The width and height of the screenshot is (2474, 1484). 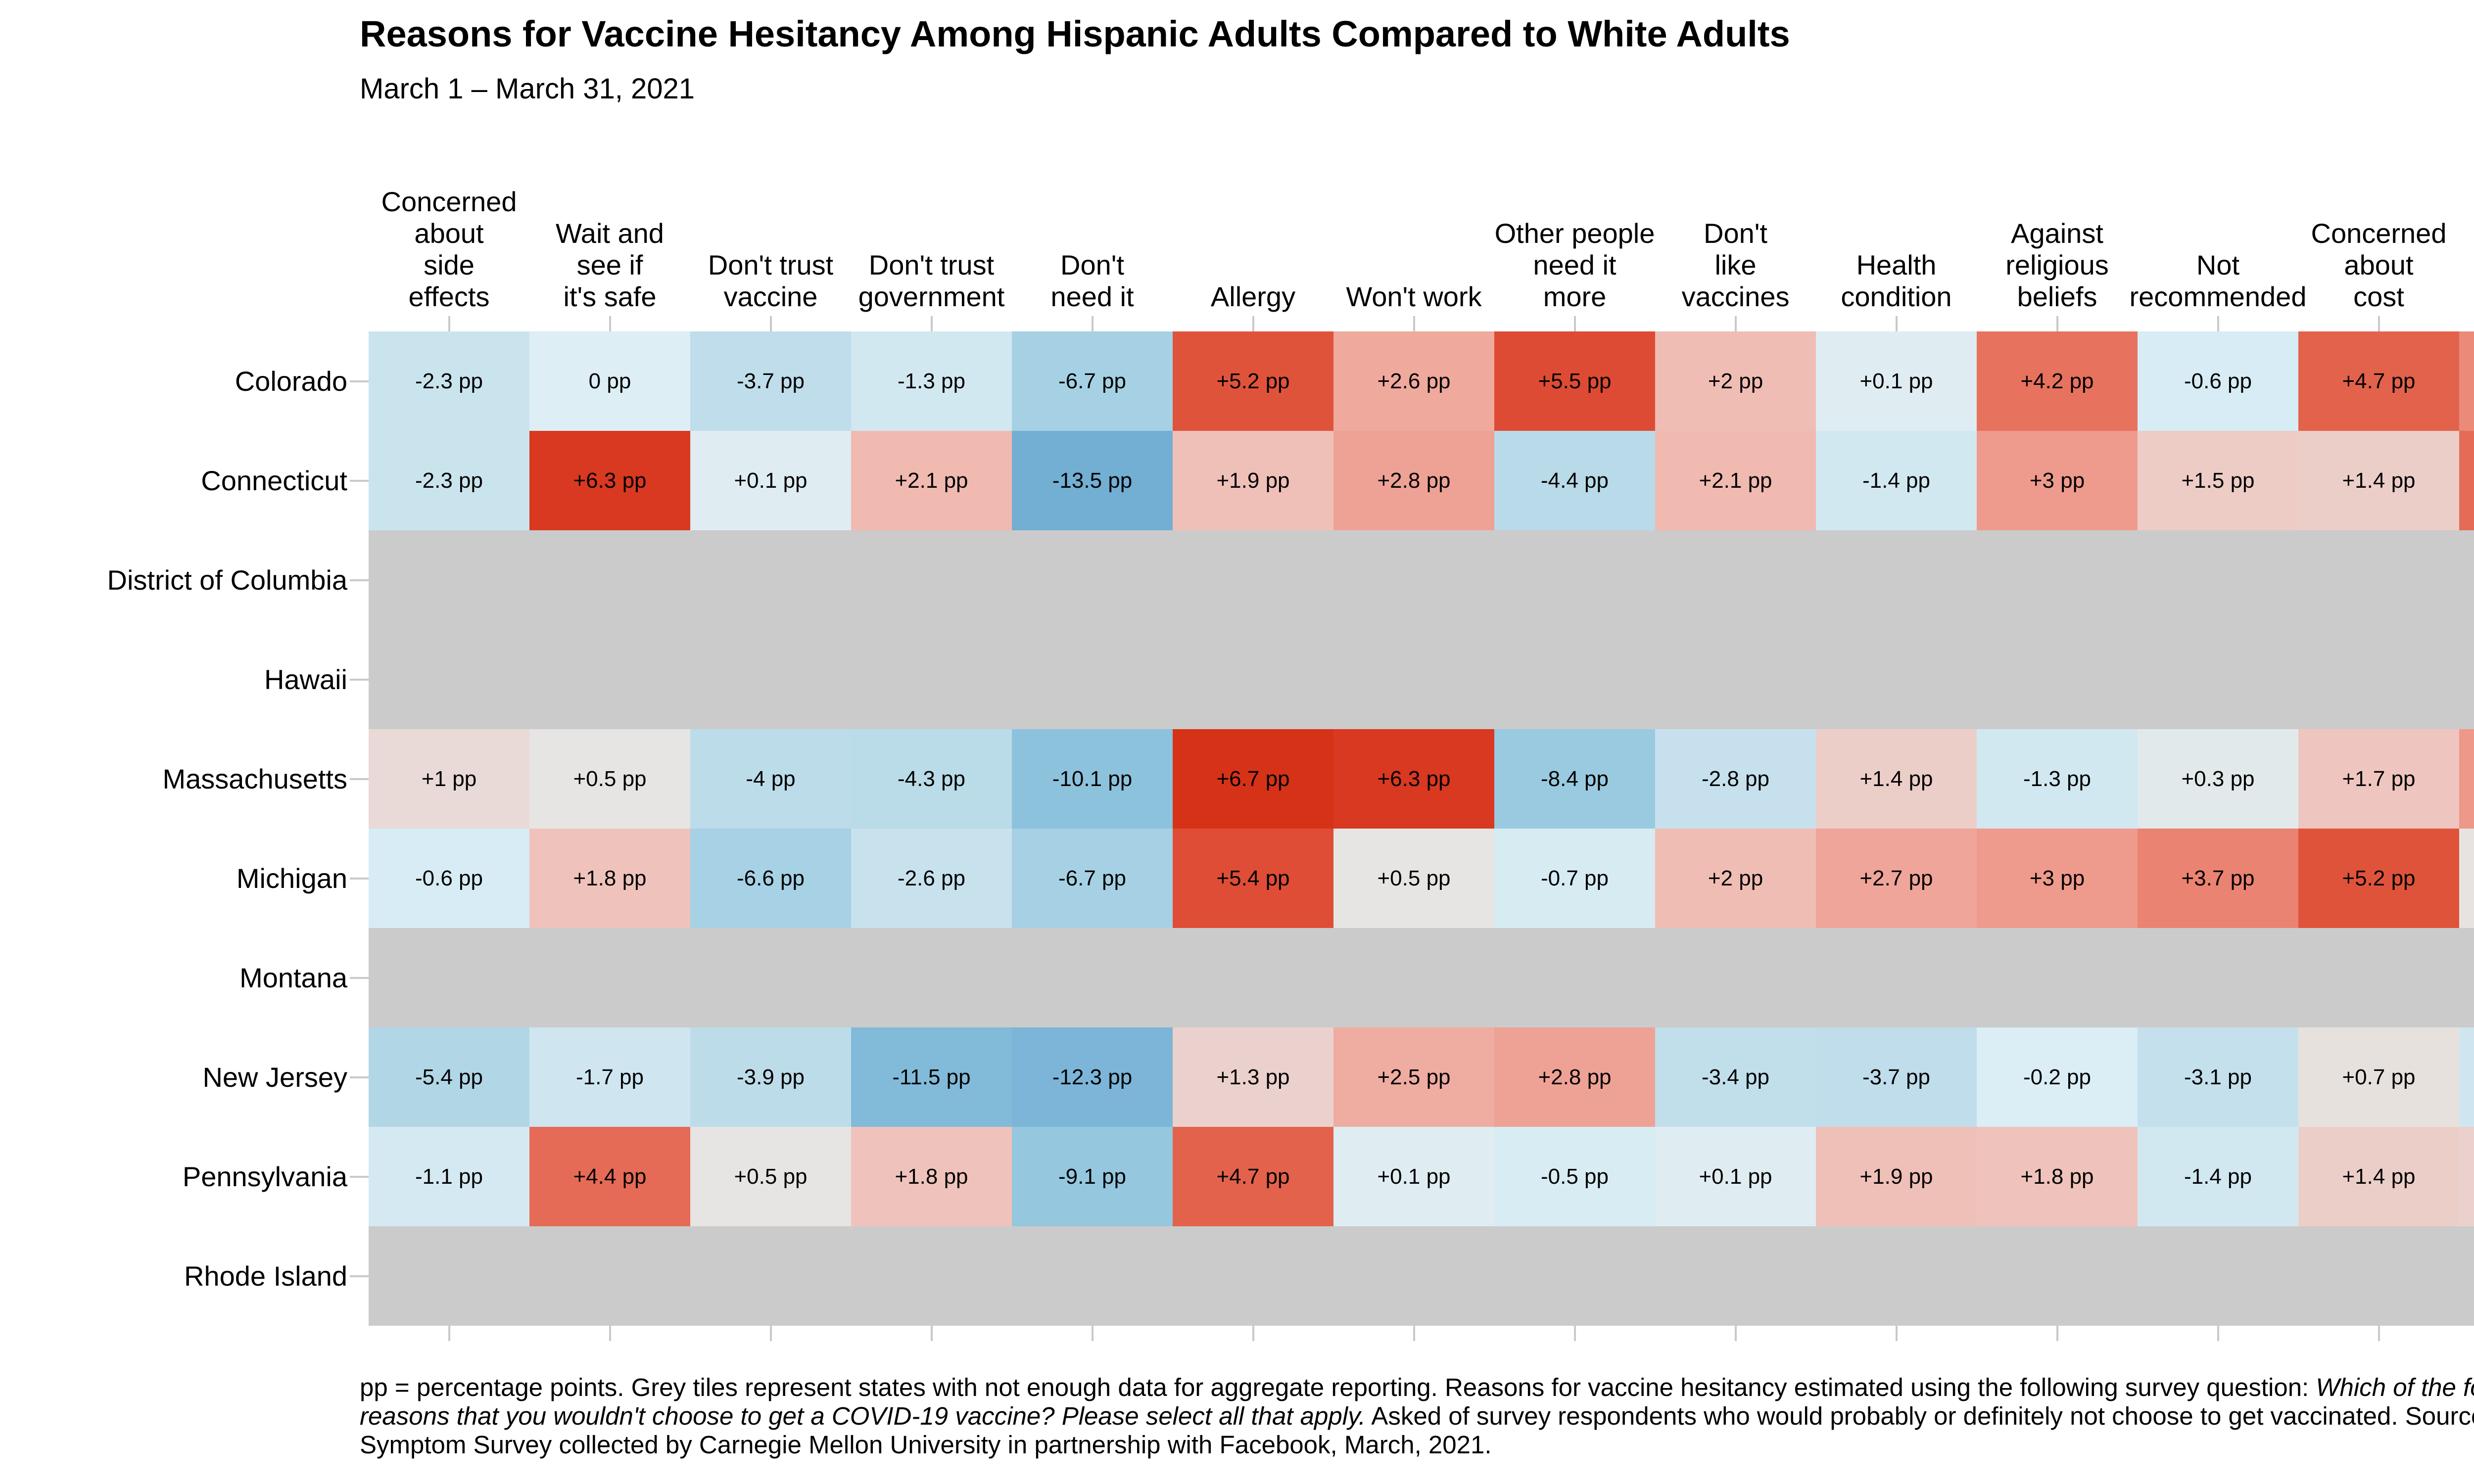 I want to click on cell-value: +5.4 pp, so click(x=1253, y=878).